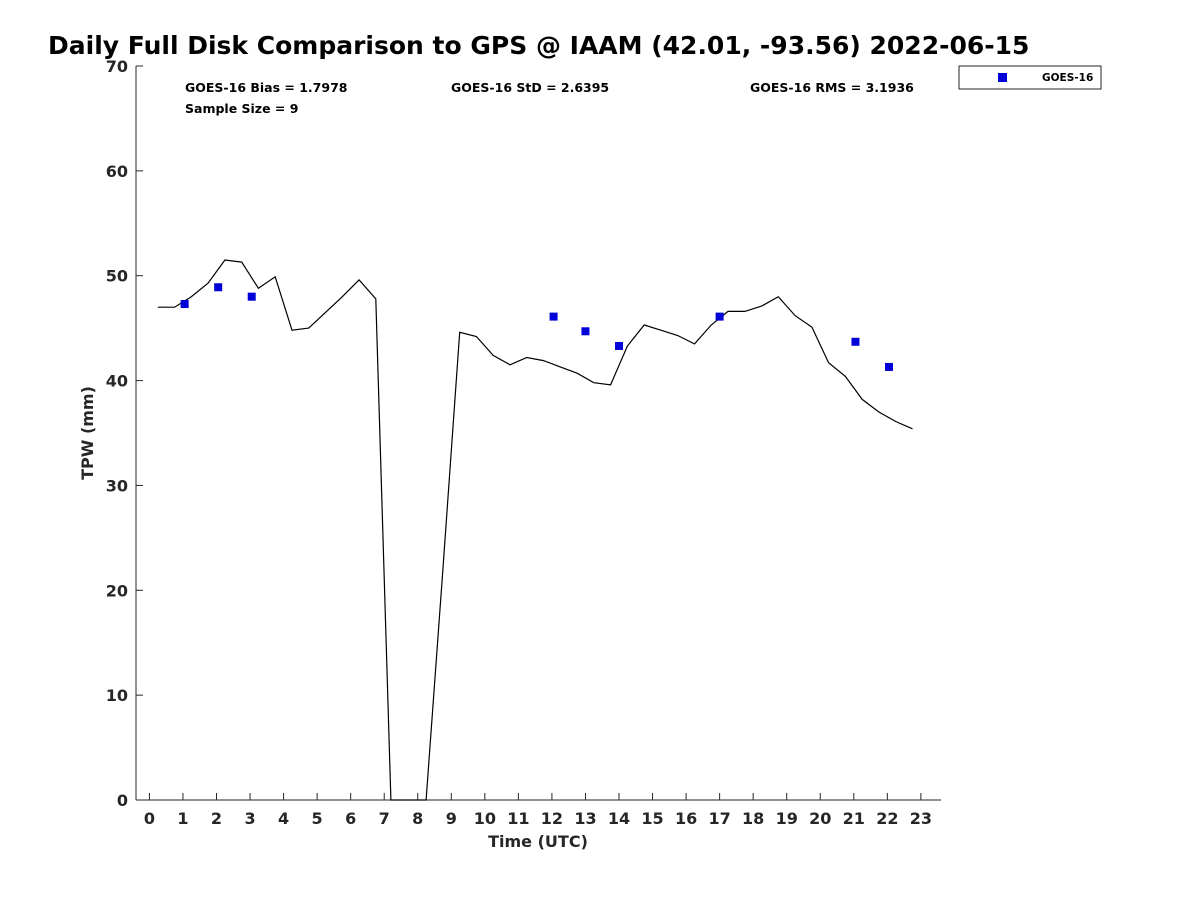 The width and height of the screenshot is (1200, 900). I want to click on x-tick-label: 0, so click(149, 818).